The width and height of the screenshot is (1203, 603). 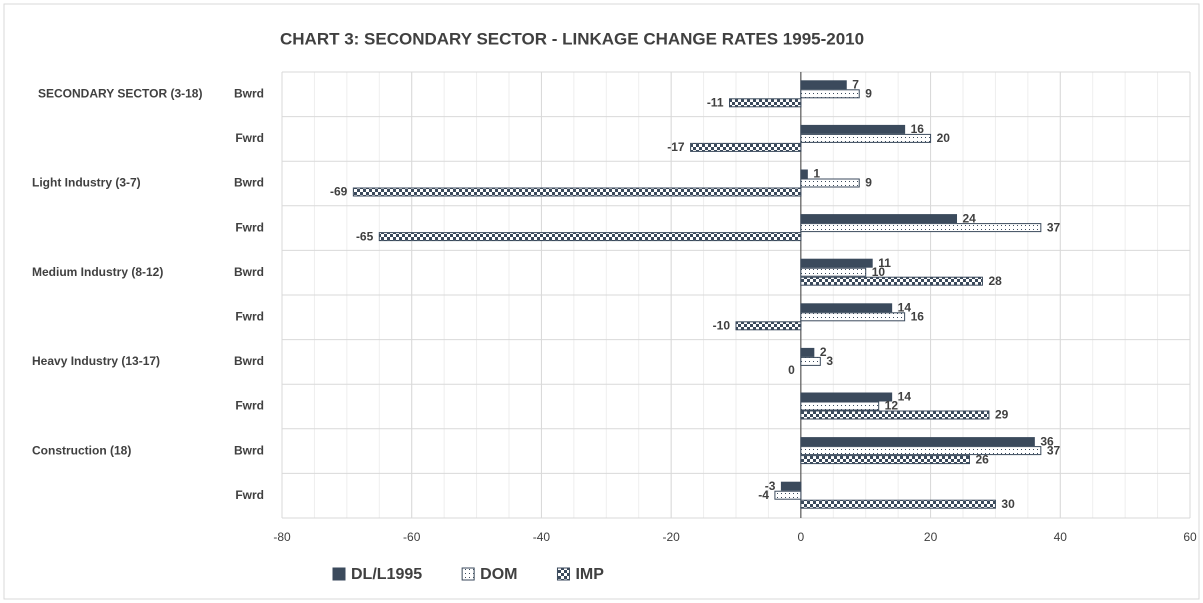 I want to click on x-tick-label: -80, so click(x=282, y=537).